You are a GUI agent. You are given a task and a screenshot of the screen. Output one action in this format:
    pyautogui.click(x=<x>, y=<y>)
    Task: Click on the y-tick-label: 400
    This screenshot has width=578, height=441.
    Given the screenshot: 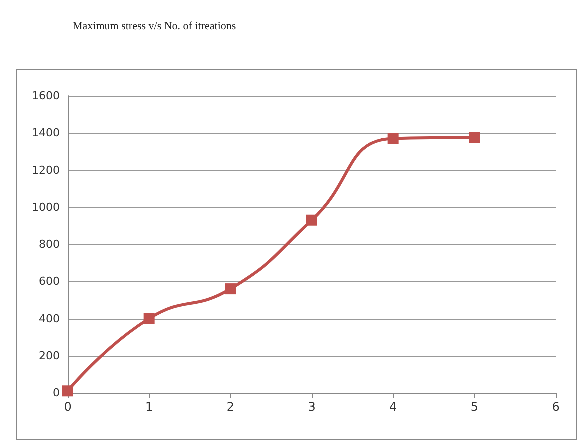 What is the action you would take?
    pyautogui.click(x=49, y=319)
    